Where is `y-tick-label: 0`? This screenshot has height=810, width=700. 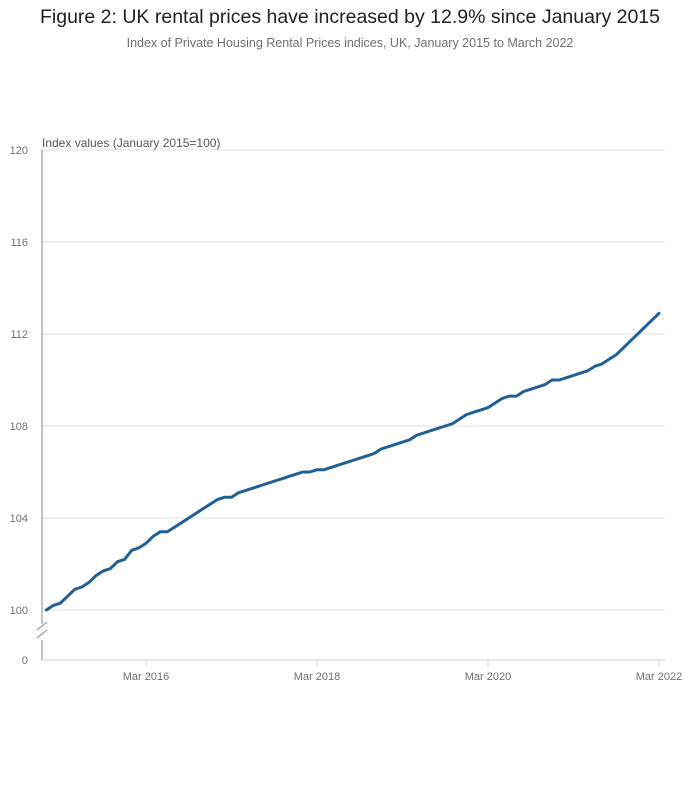 y-tick-label: 0 is located at coordinates (25, 661).